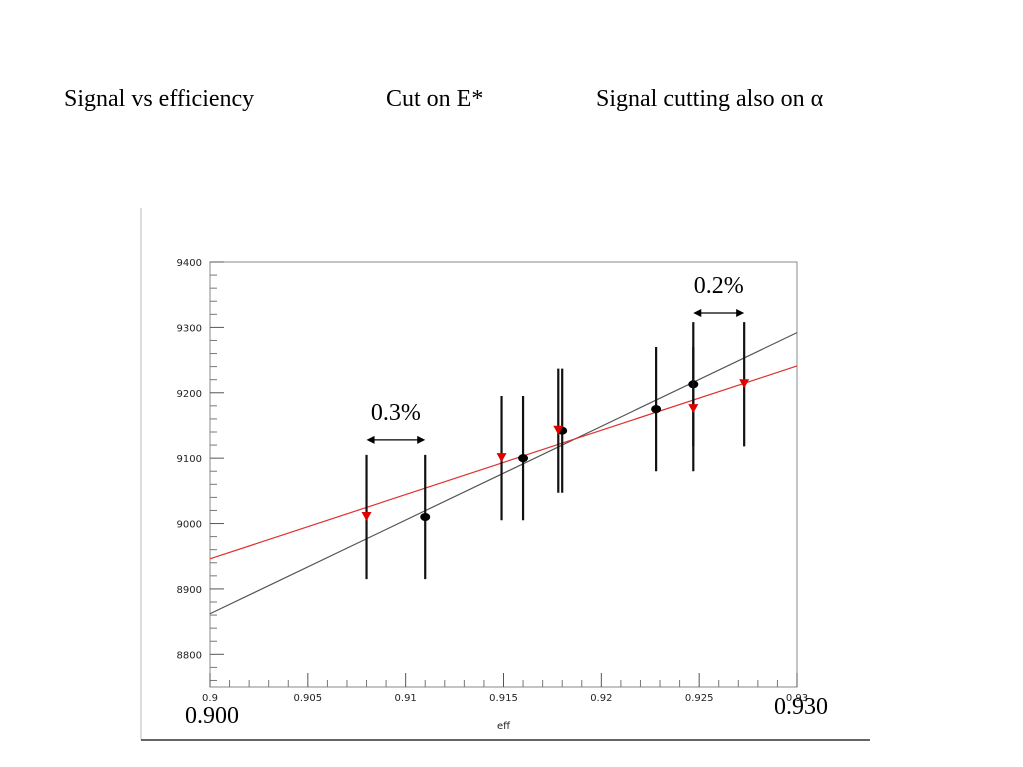 This screenshot has height=767, width=1023. I want to click on x-tick-label: 0.915, so click(503, 698).